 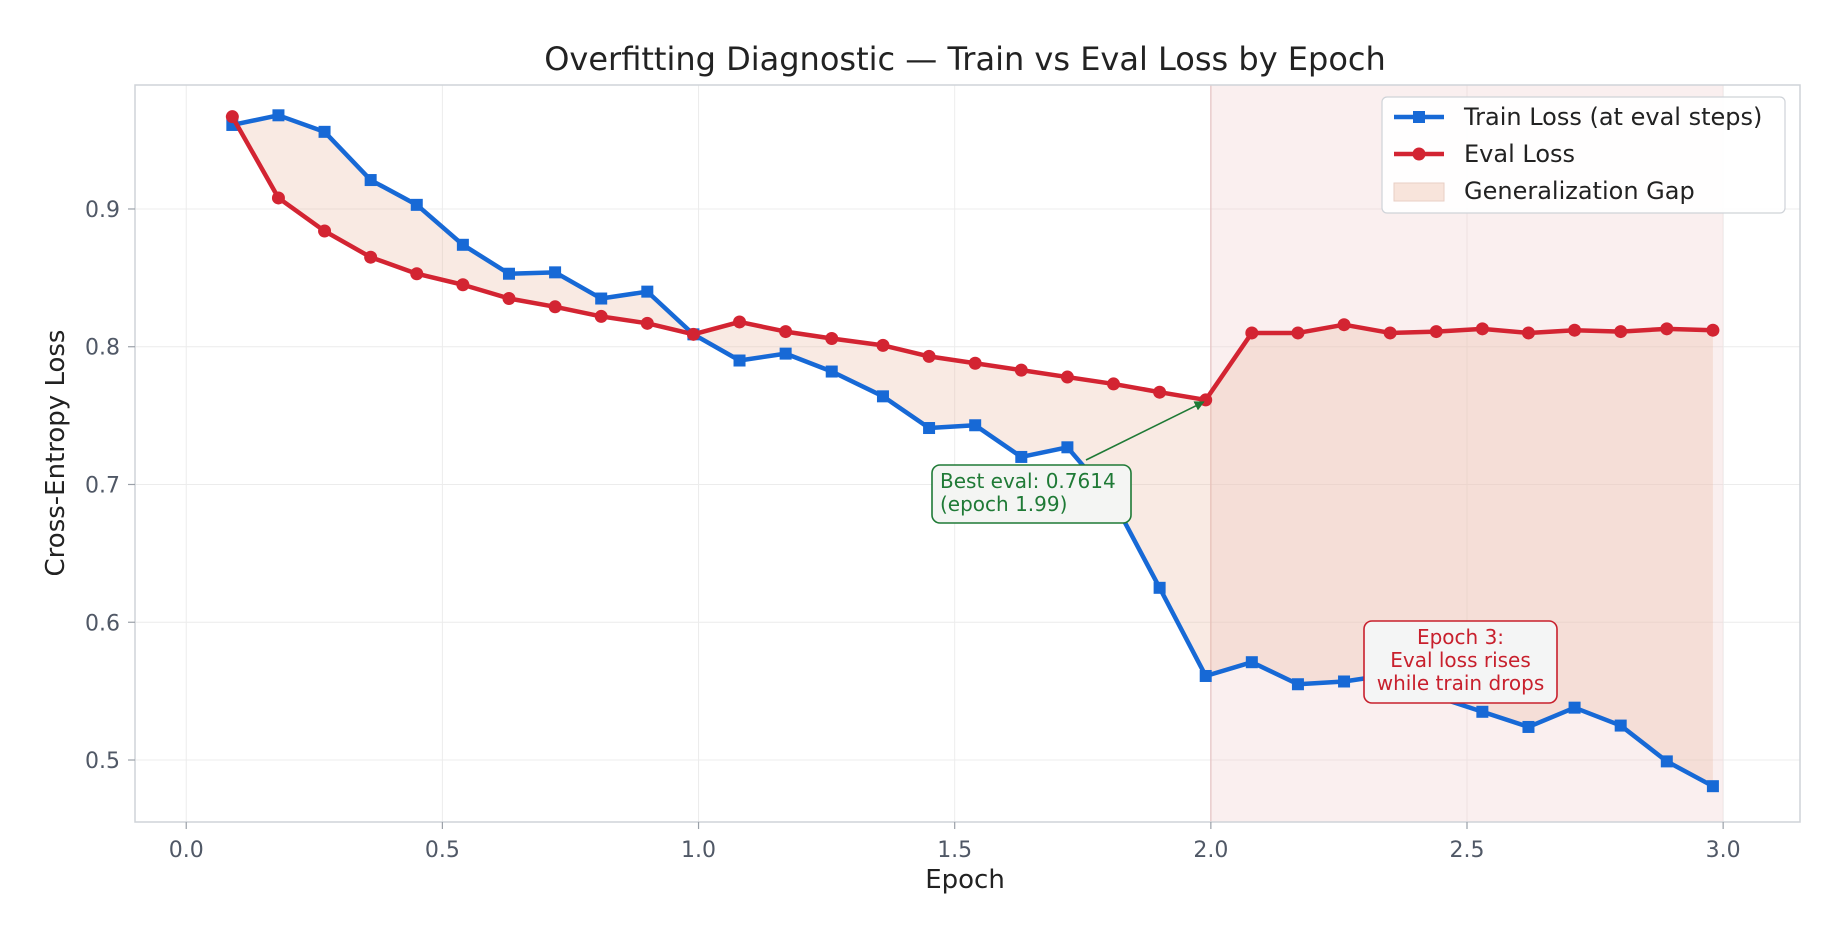 I want to click on epoch-3-annotation-text: Eval loss rises, so click(x=1460, y=660).